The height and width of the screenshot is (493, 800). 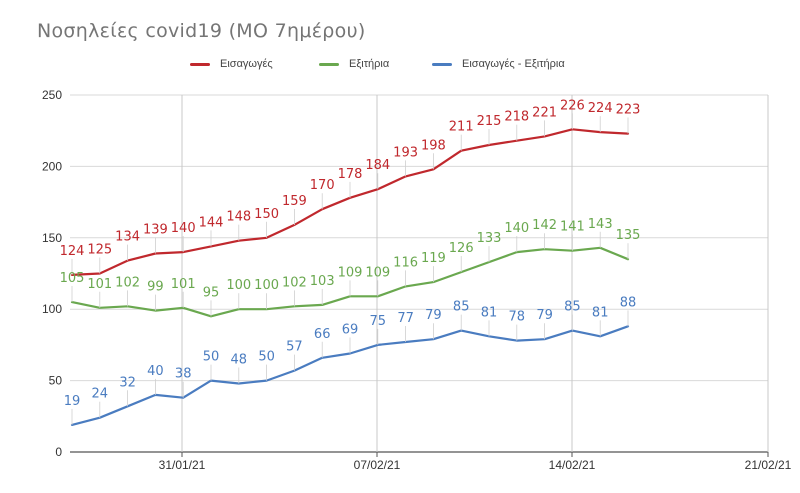 What do you see at coordinates (182, 465) in the screenshot?
I see `x-tick-label-0: 31/01/21` at bounding box center [182, 465].